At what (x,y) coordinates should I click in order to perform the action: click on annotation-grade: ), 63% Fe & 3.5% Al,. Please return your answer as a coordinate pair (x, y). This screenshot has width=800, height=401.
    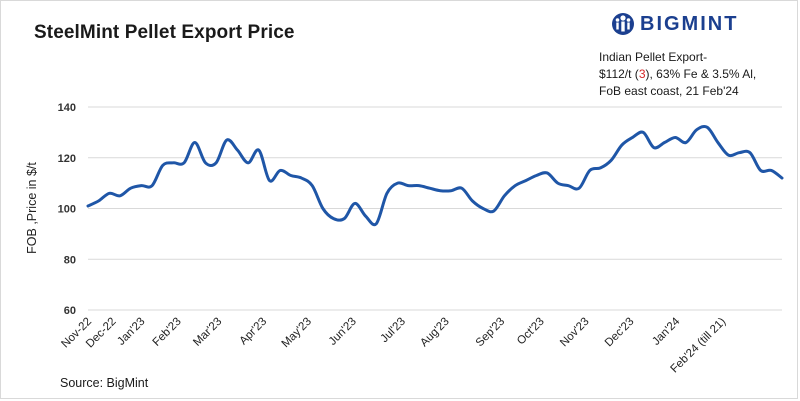
    Looking at the image, I should click on (701, 74).